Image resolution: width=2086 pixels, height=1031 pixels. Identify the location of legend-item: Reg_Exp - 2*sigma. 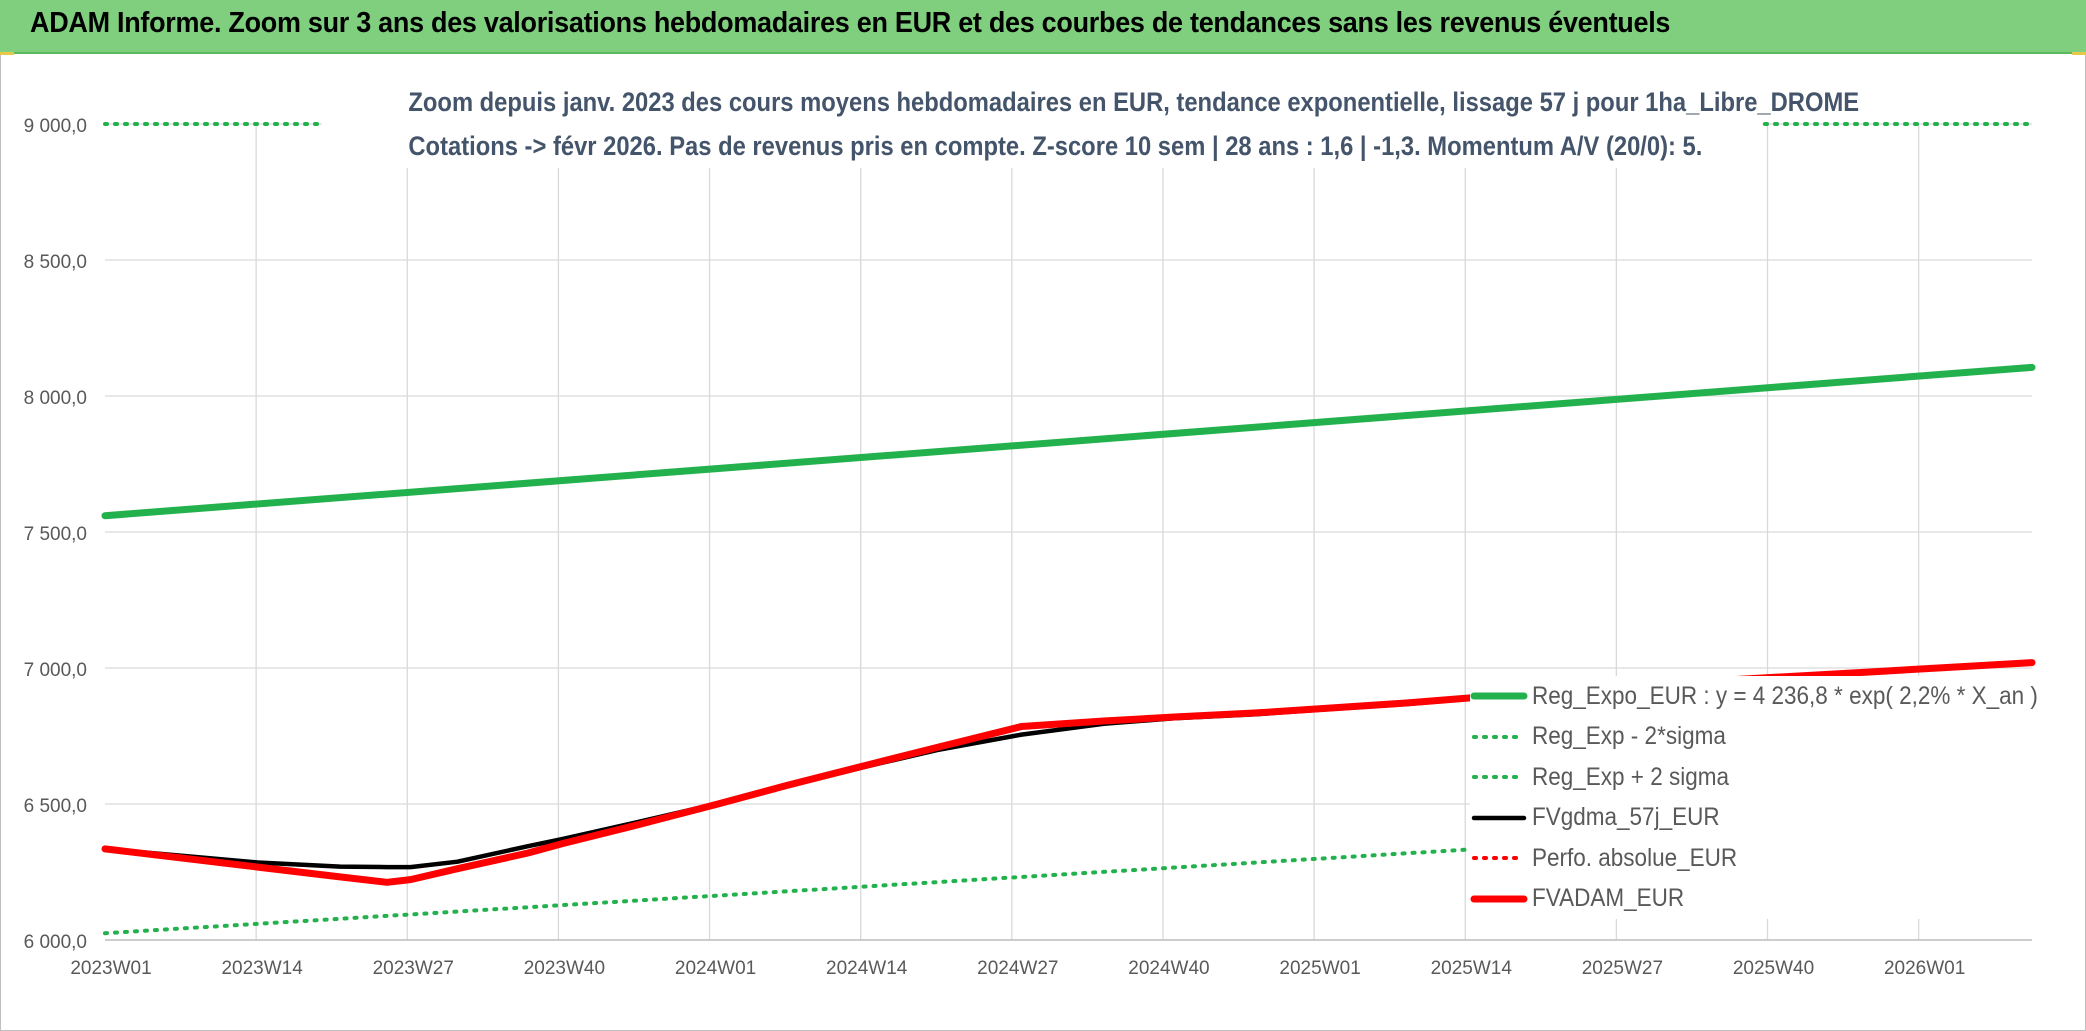
(1755, 737).